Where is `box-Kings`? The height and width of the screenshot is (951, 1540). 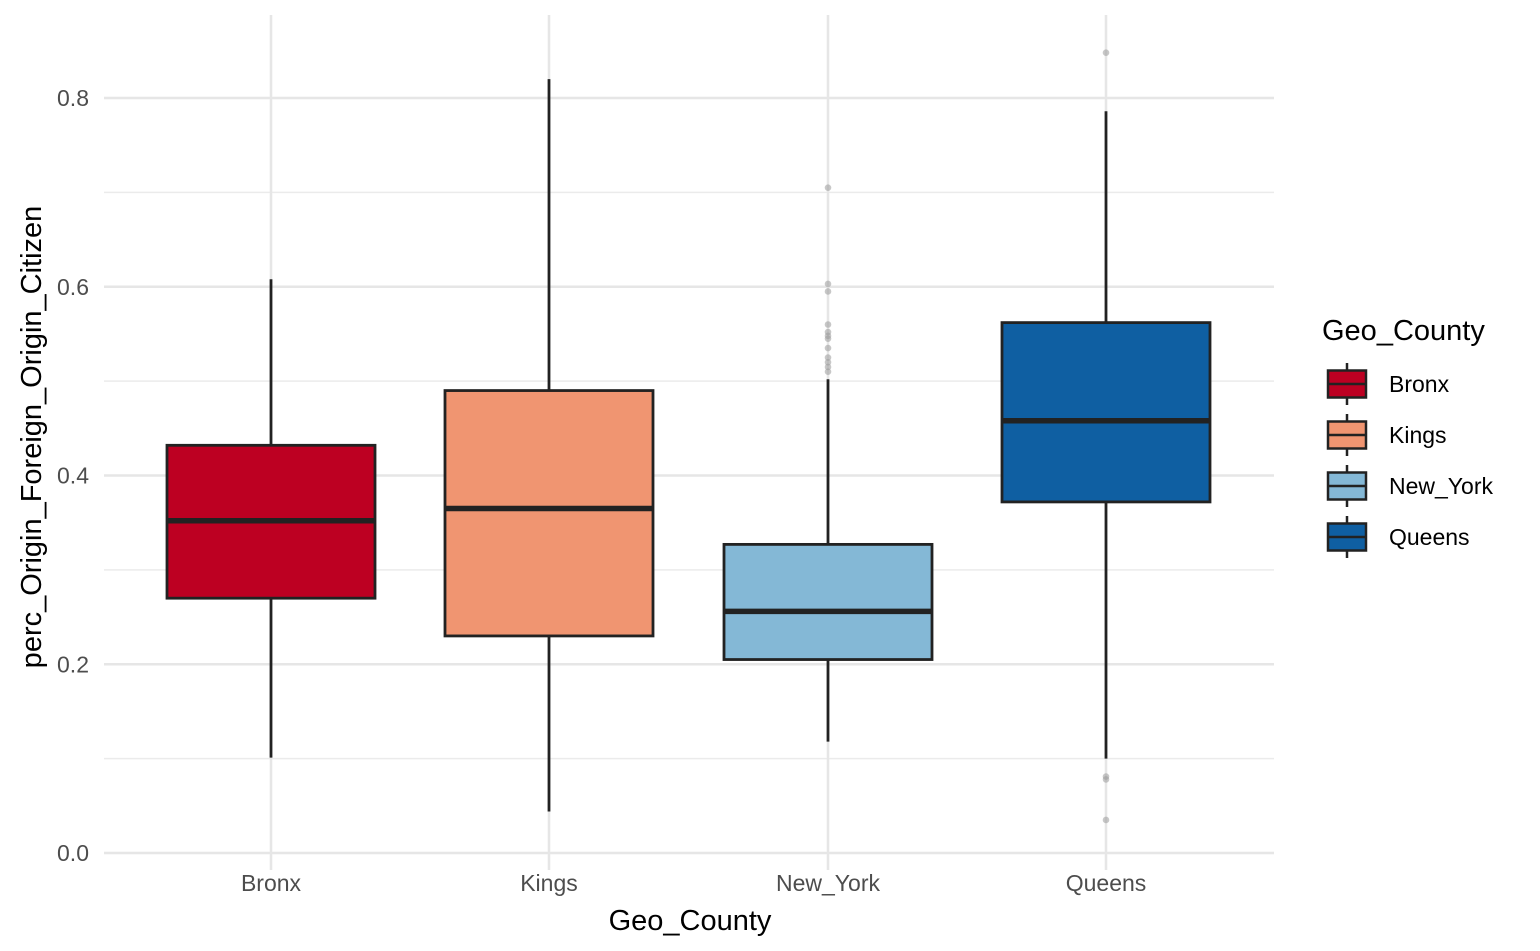
box-Kings is located at coordinates (549, 445).